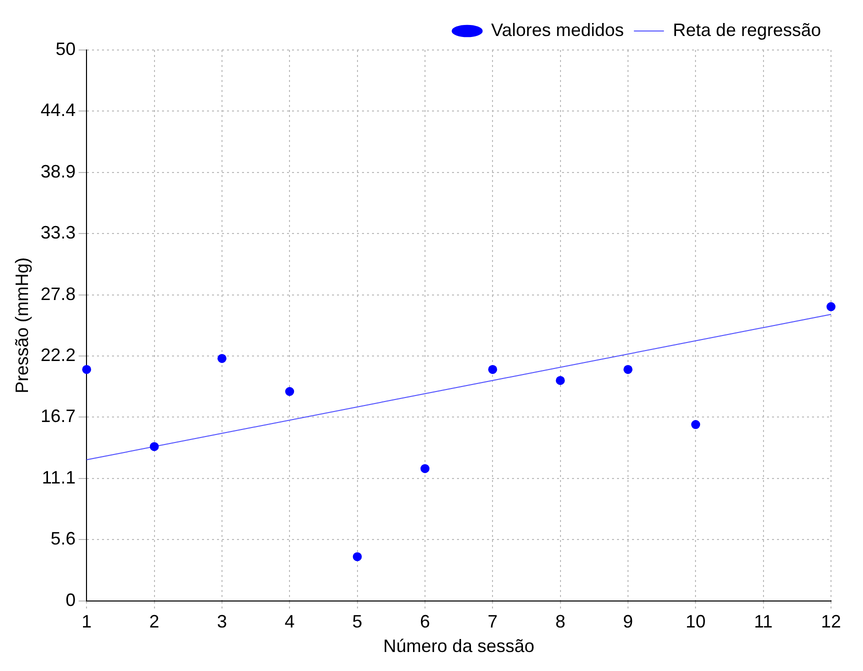 This screenshot has width=863, height=671. Describe the element at coordinates (221, 622) in the screenshot. I see `x-tick-label: 3` at that location.